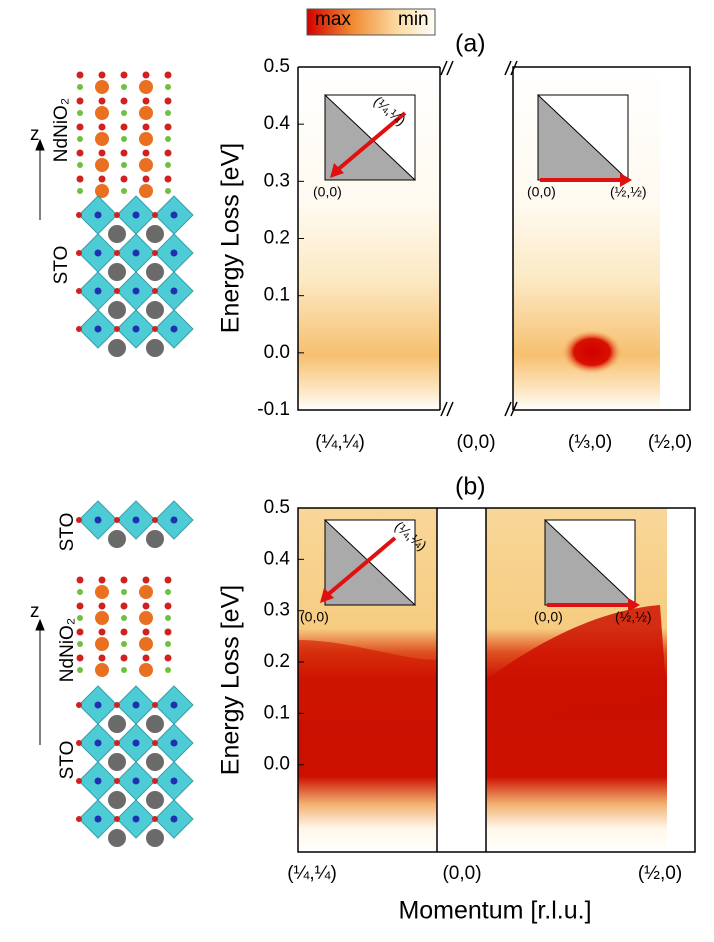  What do you see at coordinates (576, 662) in the screenshot?
I see `heatmap-region` at bounding box center [576, 662].